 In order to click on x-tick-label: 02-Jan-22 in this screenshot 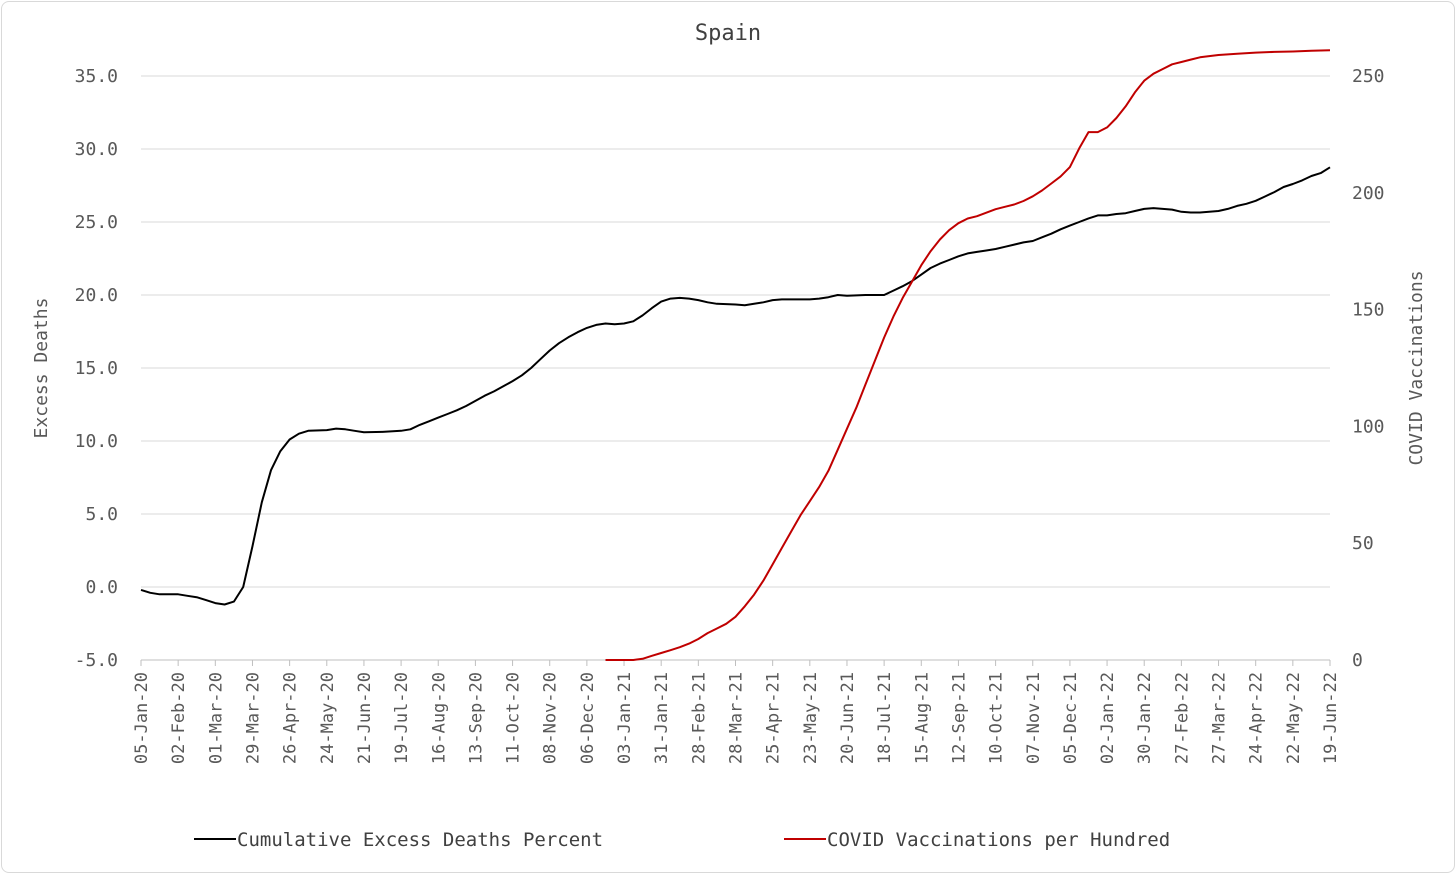, I will do `click(1108, 718)`.